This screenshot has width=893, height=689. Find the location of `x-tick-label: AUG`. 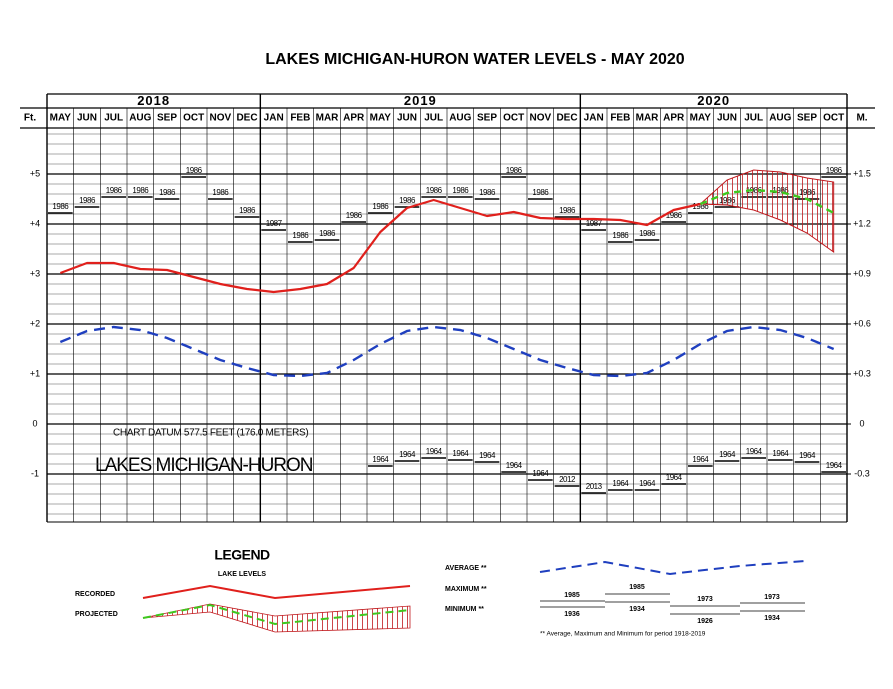

x-tick-label: AUG is located at coordinates (780, 118).